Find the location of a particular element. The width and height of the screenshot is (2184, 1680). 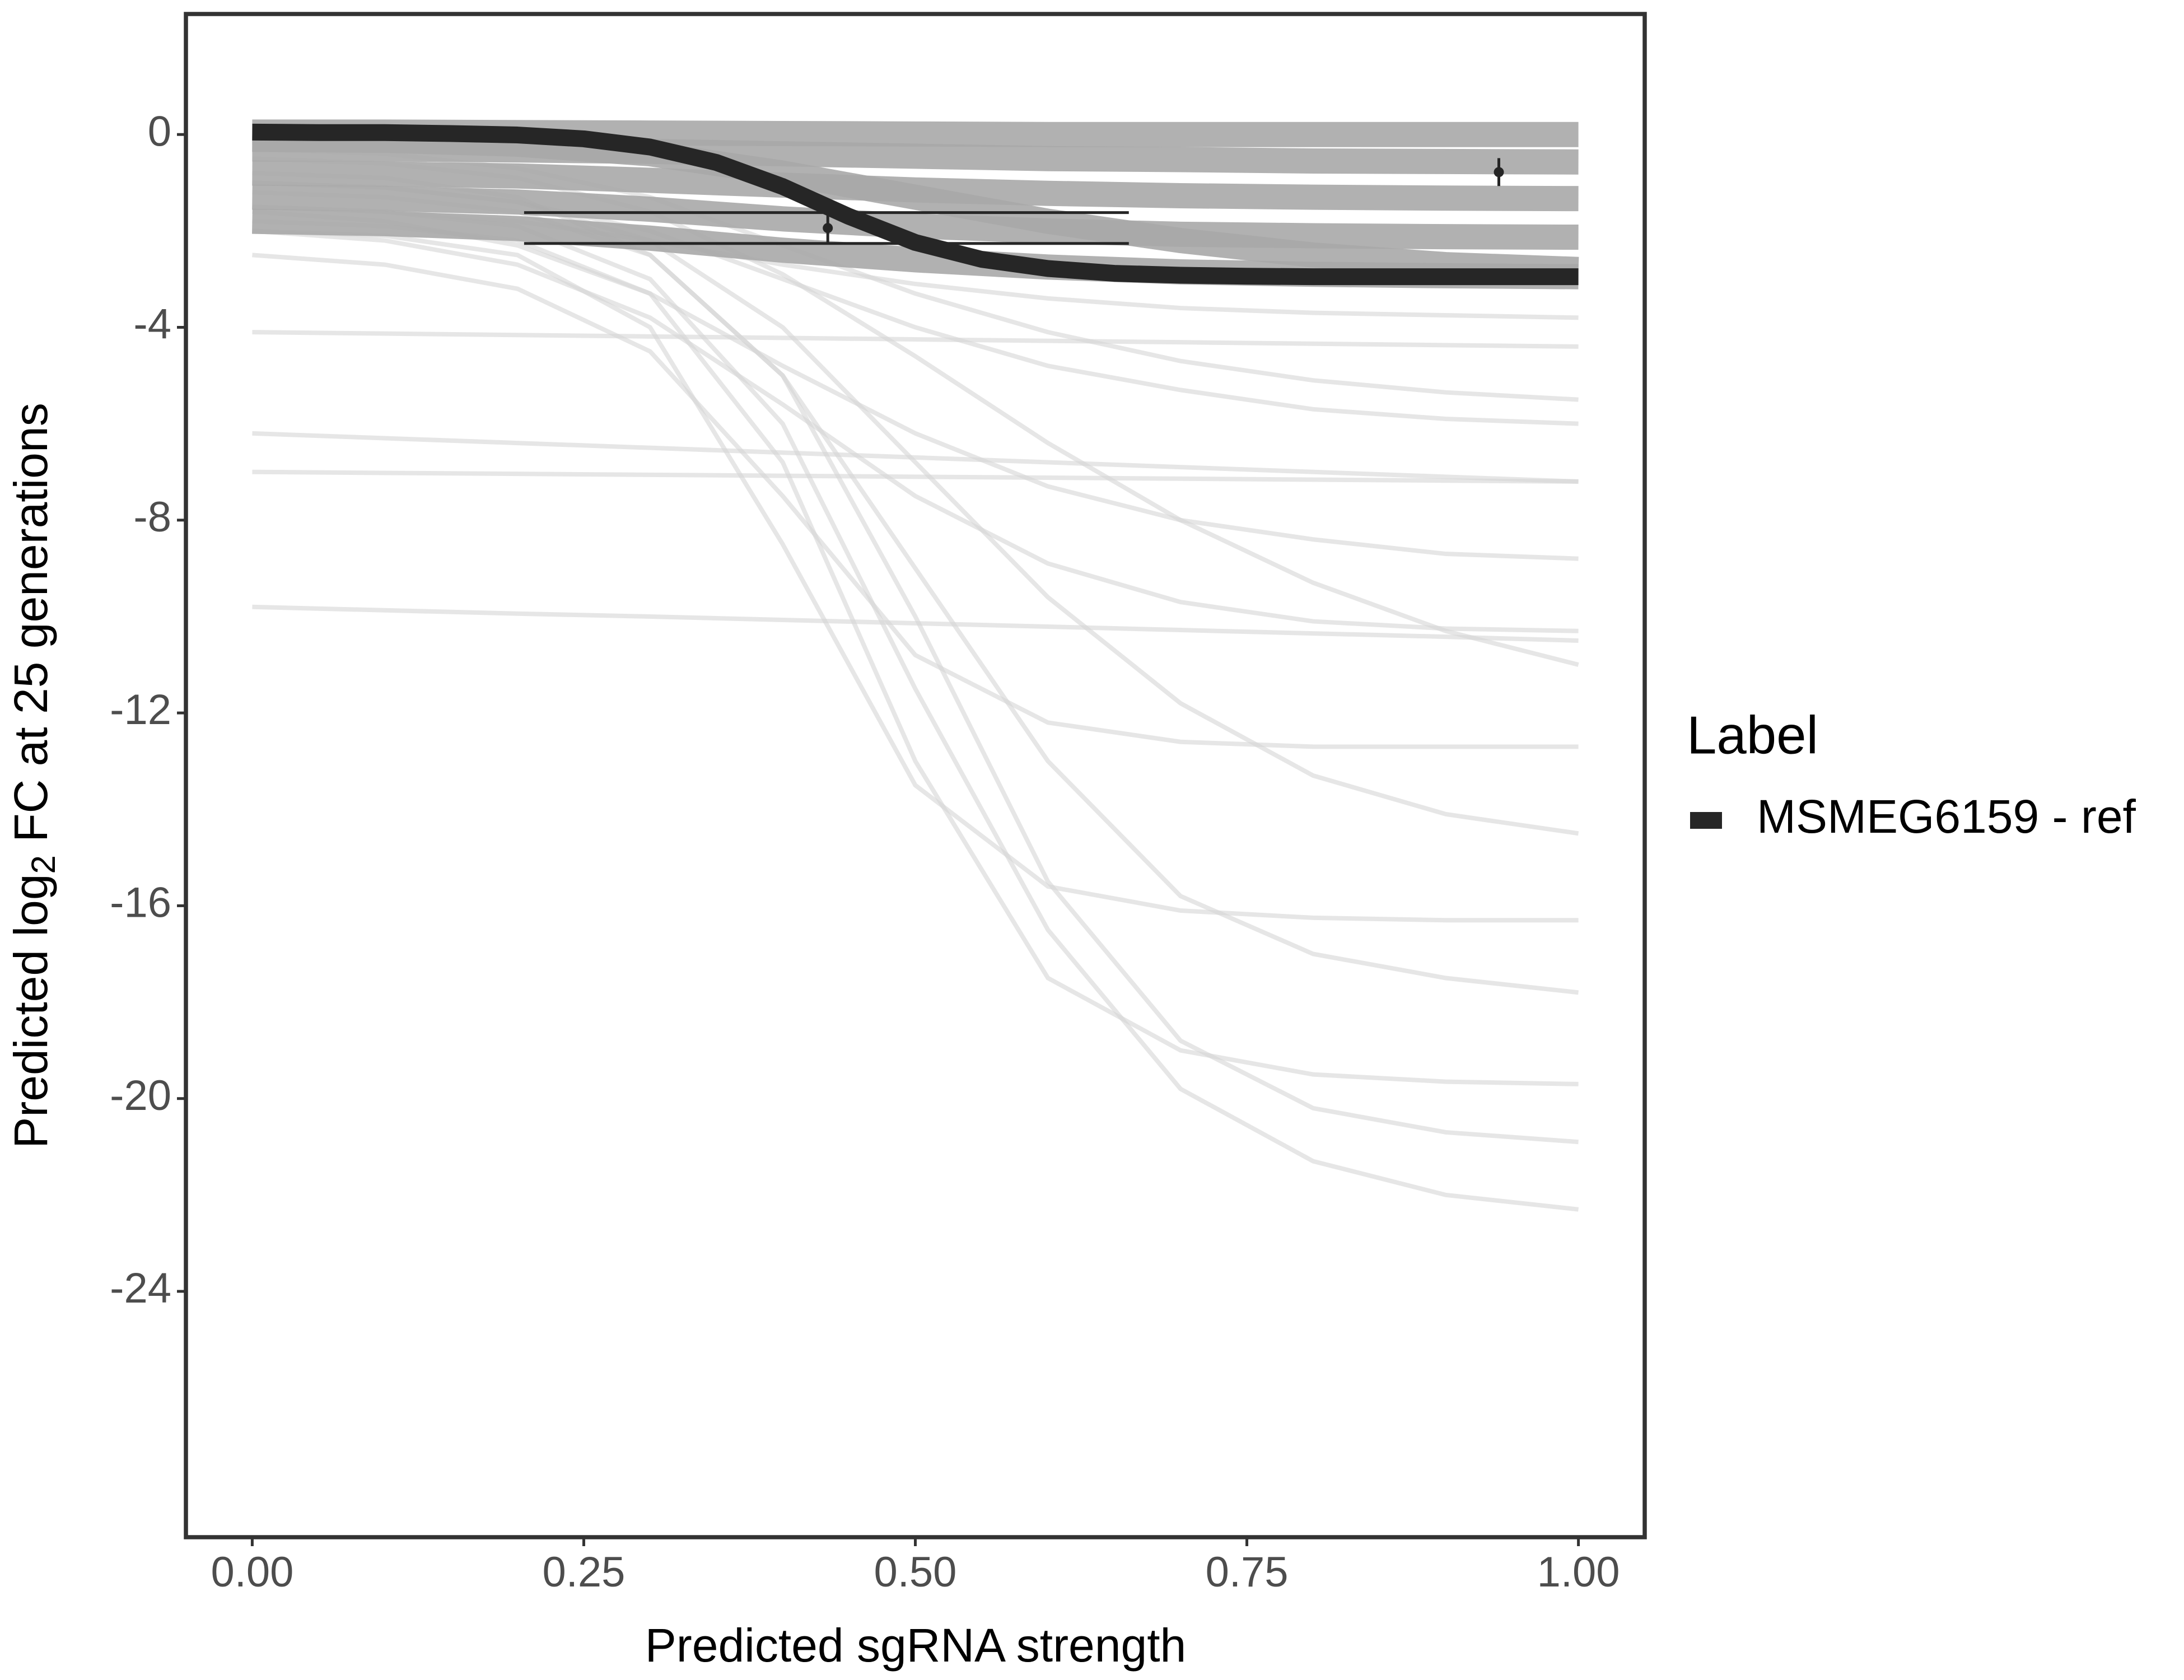

x-tick-label: 0.75 is located at coordinates (1248, 1572).